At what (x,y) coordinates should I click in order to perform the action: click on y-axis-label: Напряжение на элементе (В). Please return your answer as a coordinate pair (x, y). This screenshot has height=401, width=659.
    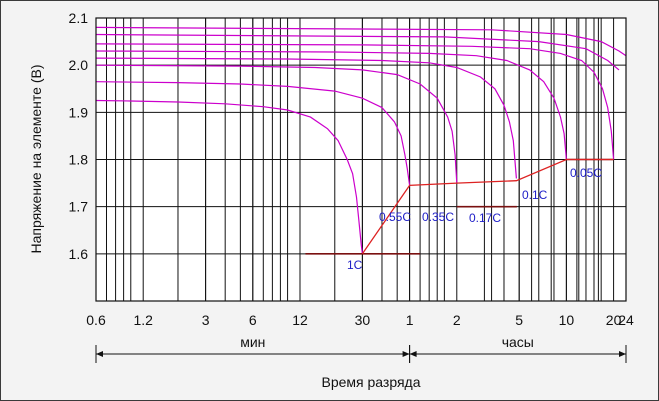
    Looking at the image, I should click on (36, 159).